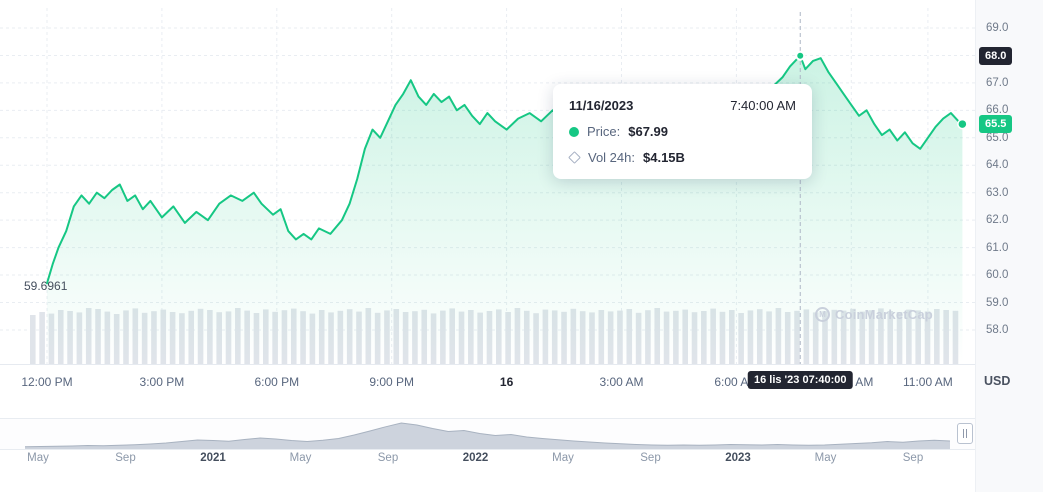 This screenshot has height=492, width=1043. Describe the element at coordinates (997, 247) in the screenshot. I see `y-axis-tick-label: 61.0` at that location.